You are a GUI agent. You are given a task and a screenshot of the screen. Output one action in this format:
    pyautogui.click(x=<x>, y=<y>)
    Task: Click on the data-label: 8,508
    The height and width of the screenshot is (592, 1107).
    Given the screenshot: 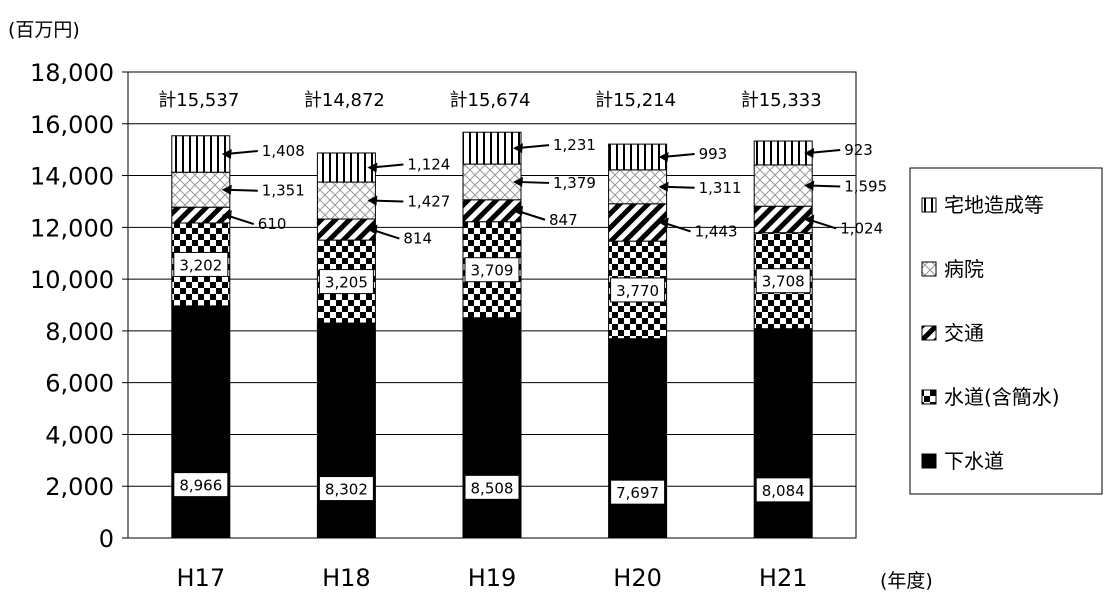 What is the action you would take?
    pyautogui.click(x=492, y=488)
    